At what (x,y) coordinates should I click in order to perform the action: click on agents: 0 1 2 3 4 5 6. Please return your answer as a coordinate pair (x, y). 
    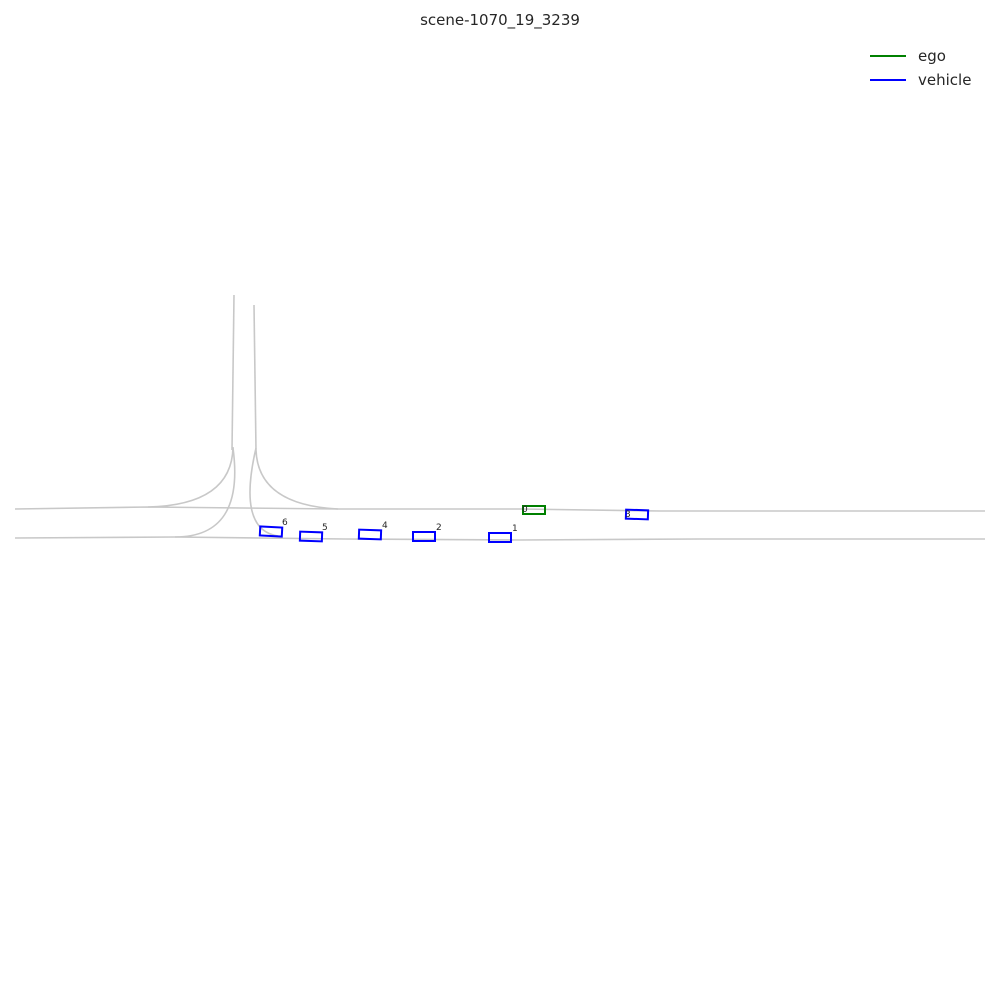
    Looking at the image, I should click on (454, 524).